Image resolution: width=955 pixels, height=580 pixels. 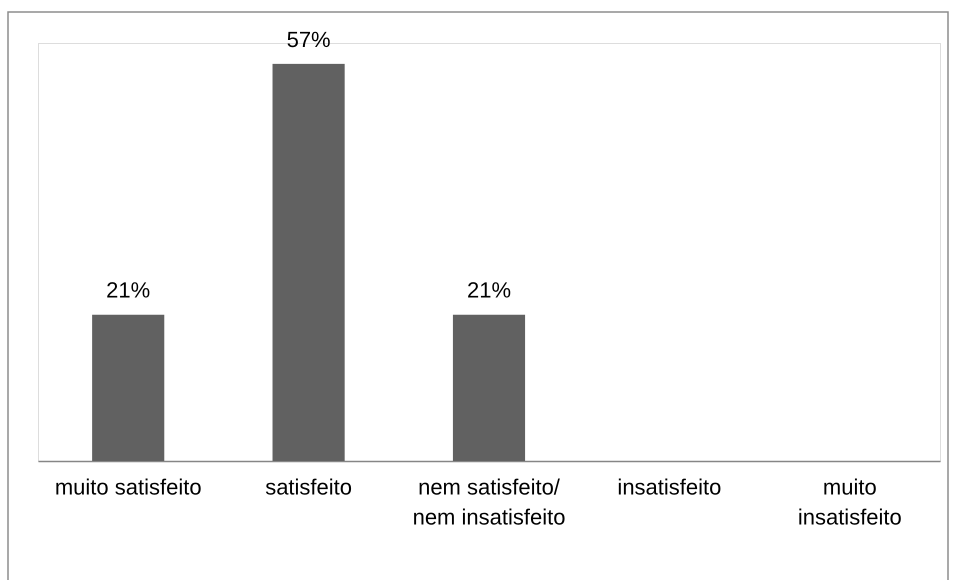 I want to click on x-tick-label: satisfeito, so click(x=308, y=487).